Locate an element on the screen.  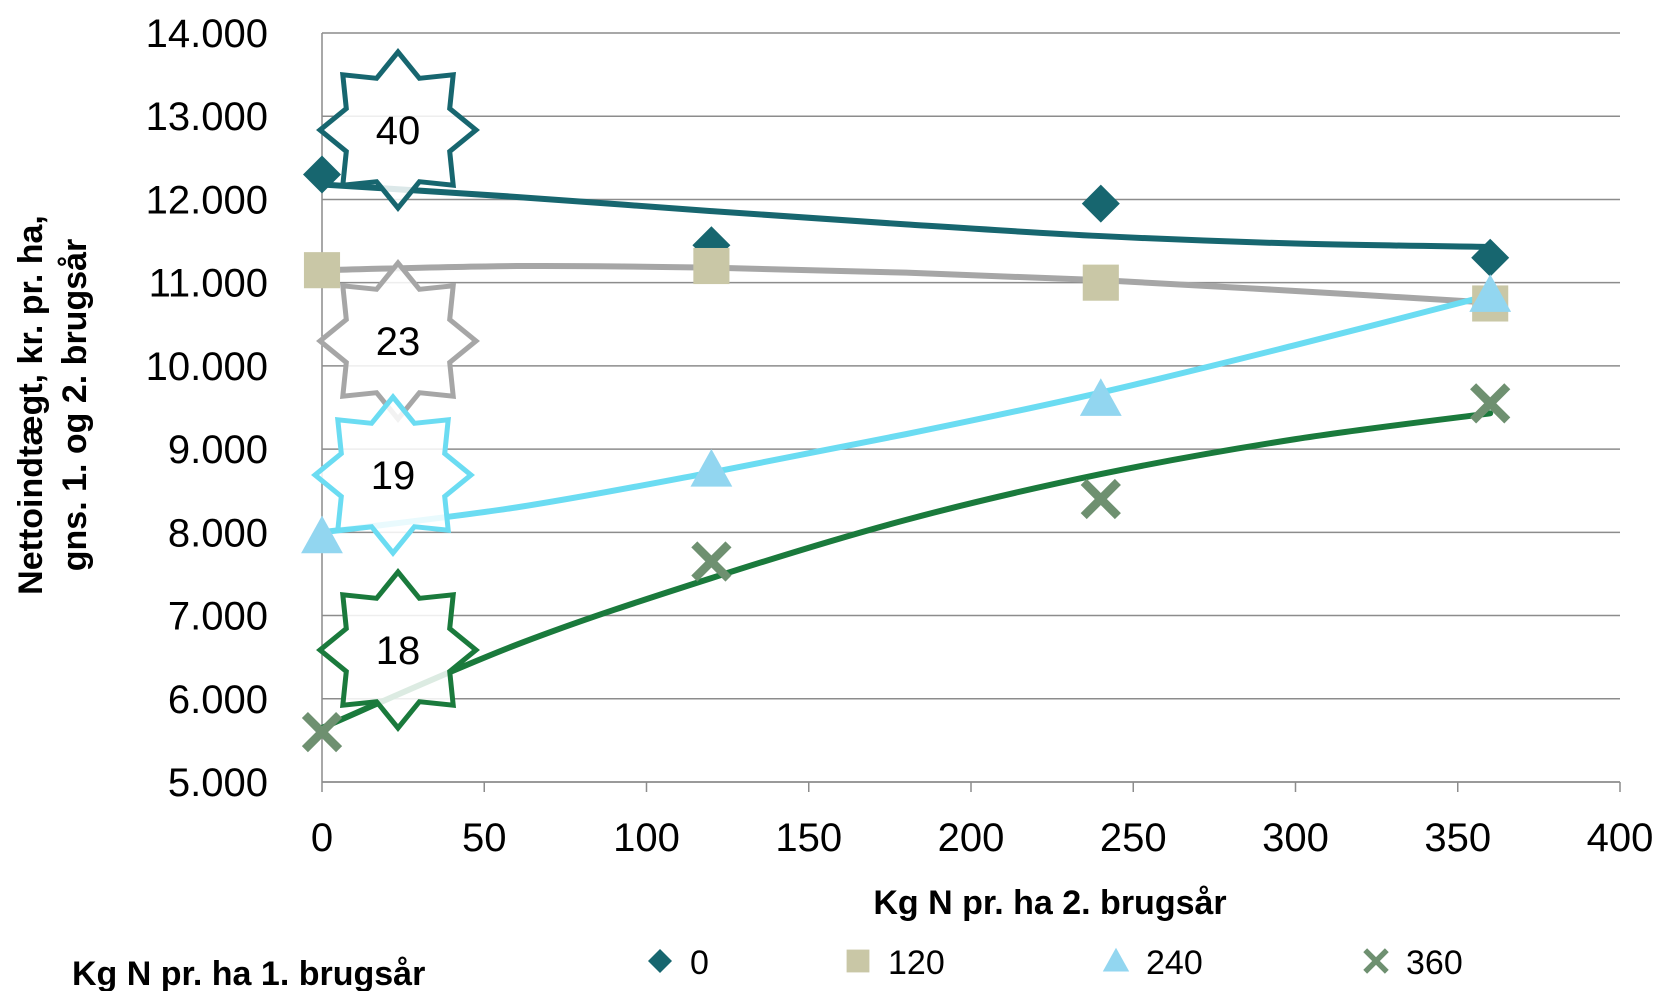
series-0-trend-line is located at coordinates (906, 215).